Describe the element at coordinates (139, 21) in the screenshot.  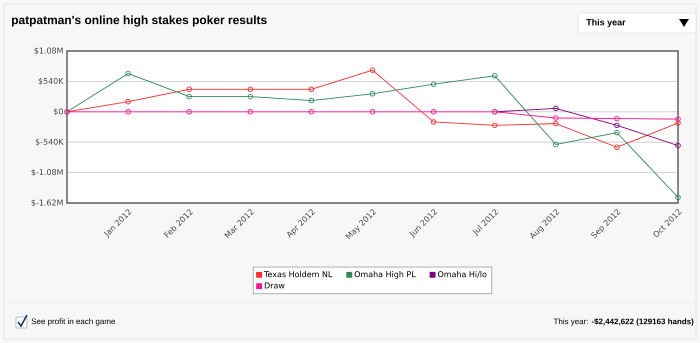
I see `chart-title: patpatman's online high stakes poker results` at that location.